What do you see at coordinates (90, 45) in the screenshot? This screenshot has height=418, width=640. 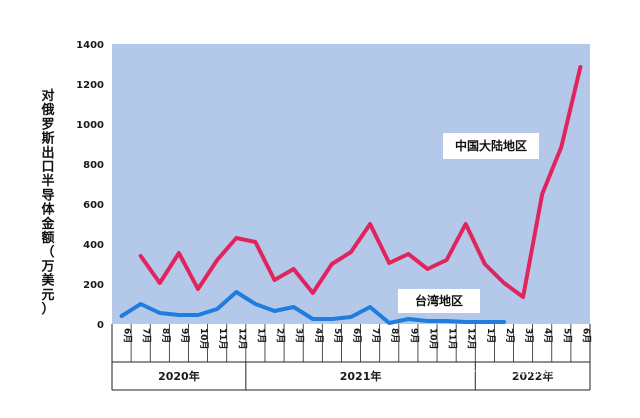 I see `y-tick-label: 1400` at bounding box center [90, 45].